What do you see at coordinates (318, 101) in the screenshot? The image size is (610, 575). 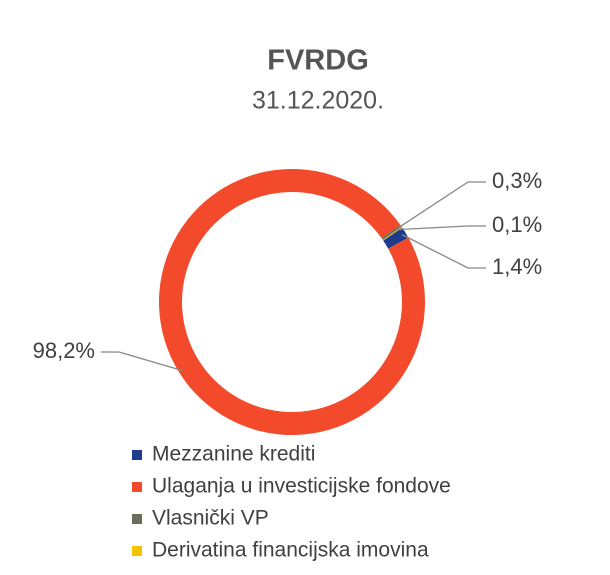 I see `chart-subtitle: 31.12.2020.` at bounding box center [318, 101].